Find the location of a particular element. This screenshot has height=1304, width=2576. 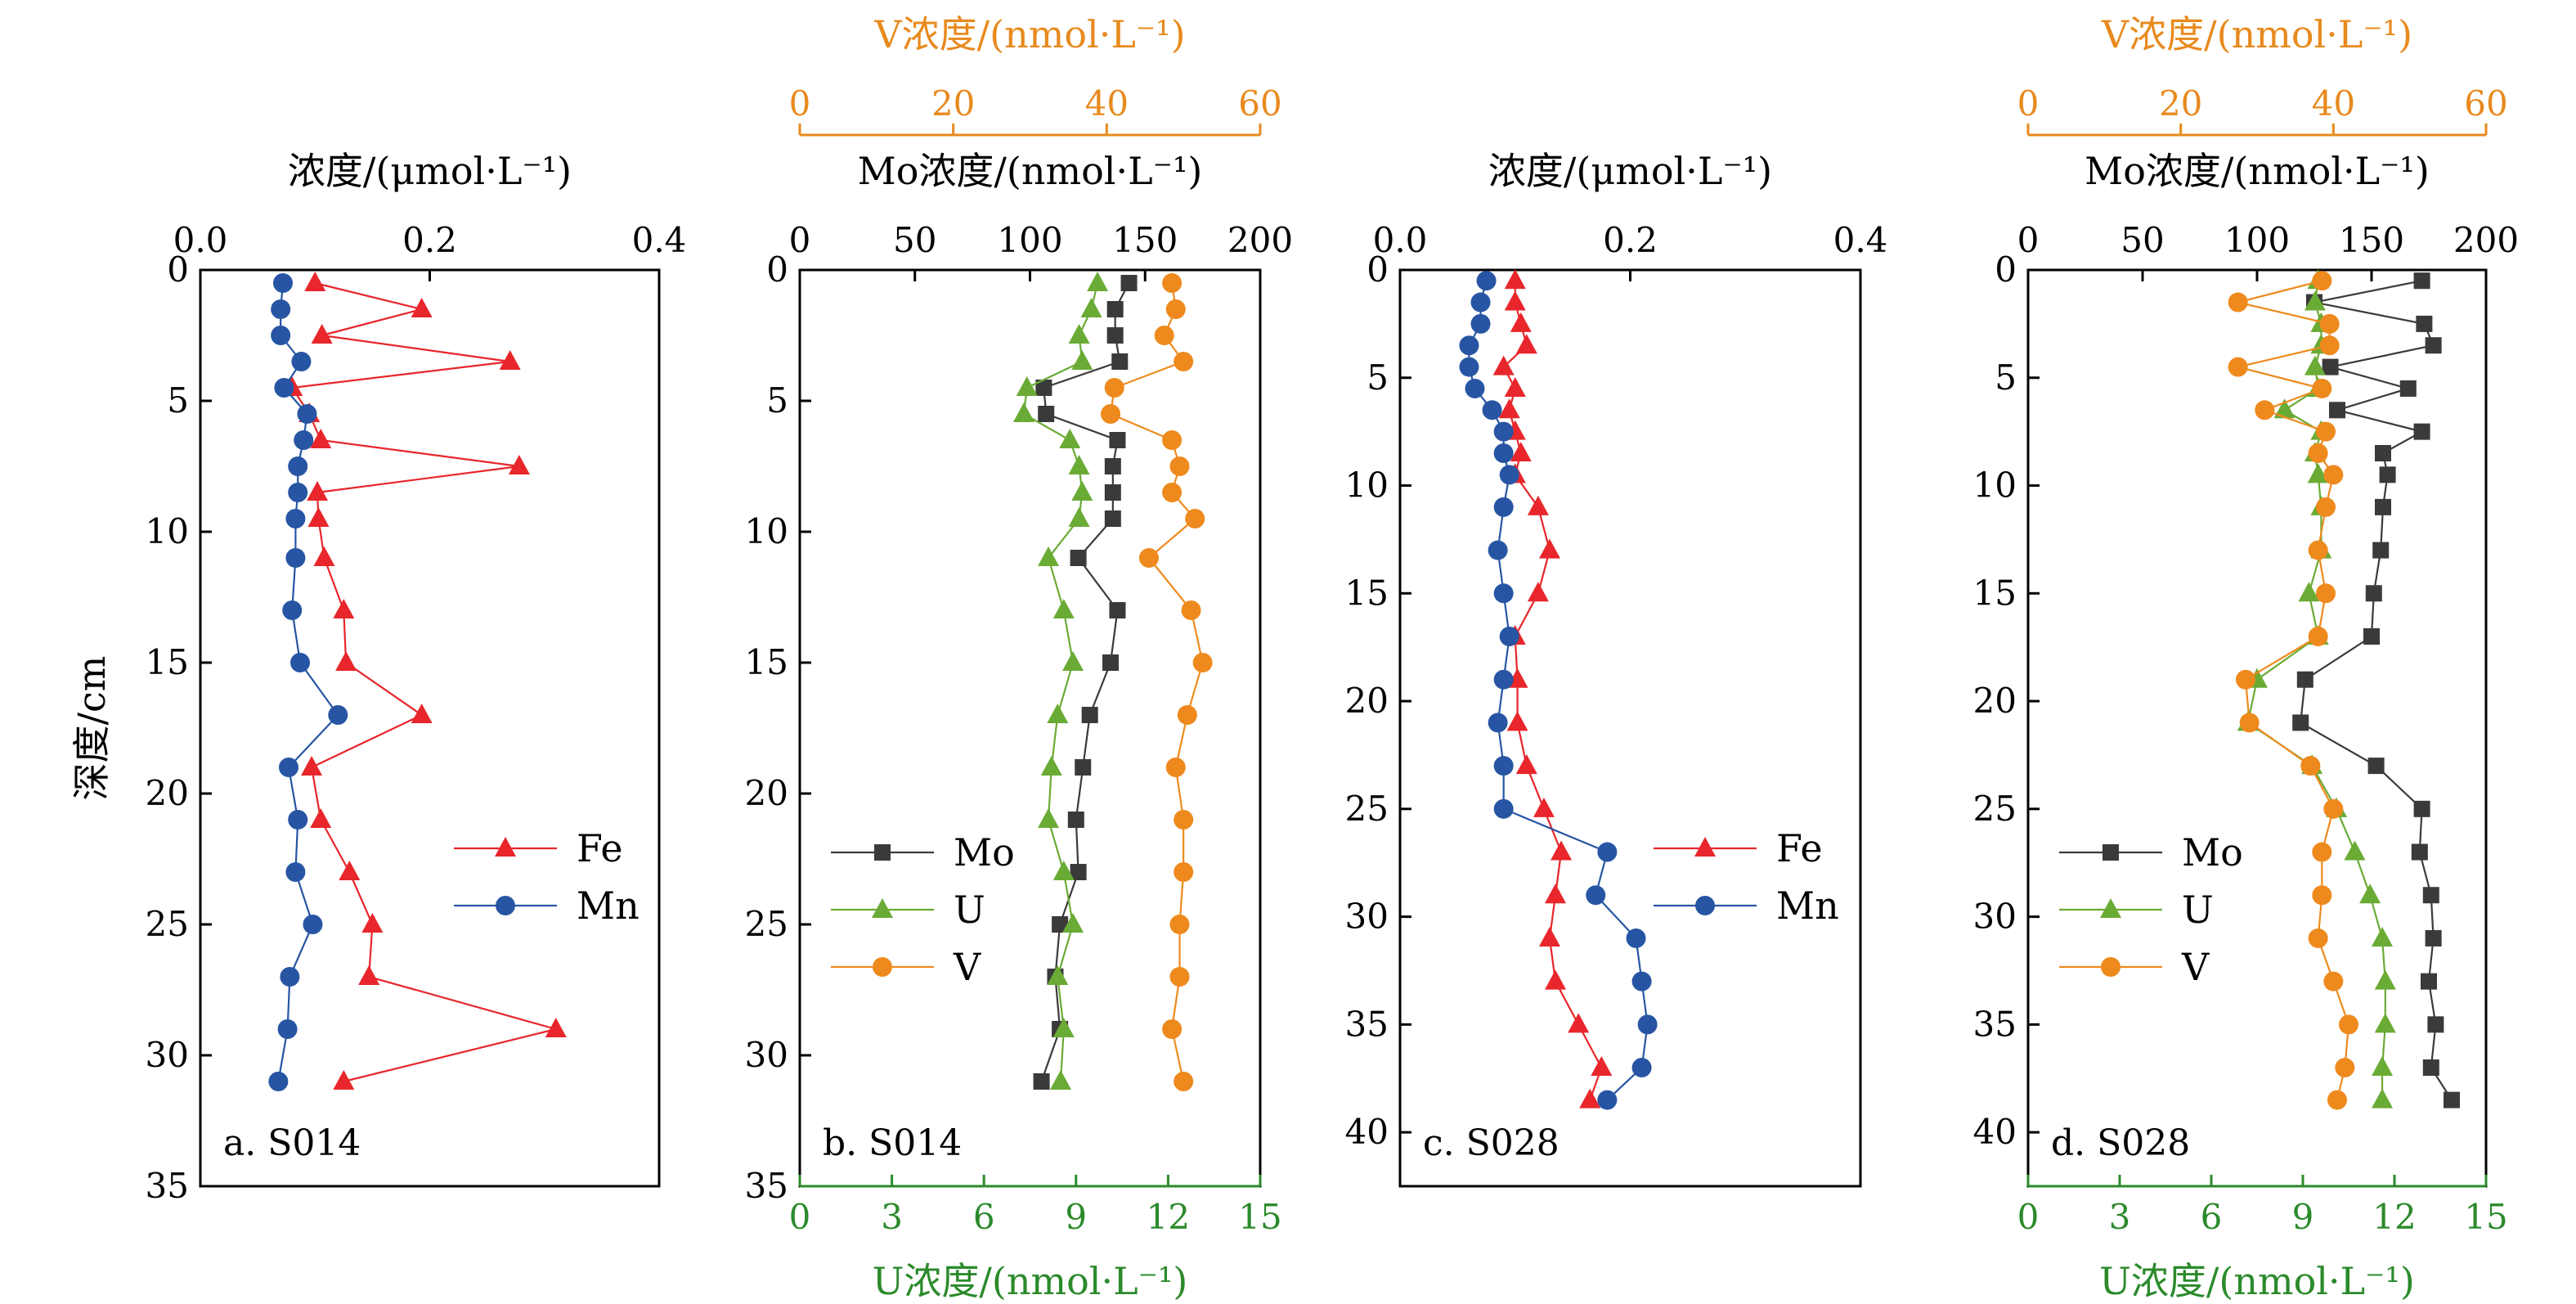

legend-marker-v is located at coordinates (2110, 967).